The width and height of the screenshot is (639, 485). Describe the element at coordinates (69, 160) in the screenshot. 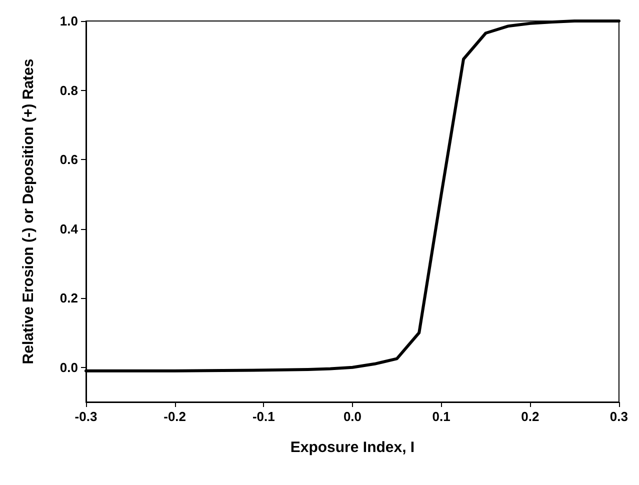

I see `y-tick-label: 0.6` at that location.